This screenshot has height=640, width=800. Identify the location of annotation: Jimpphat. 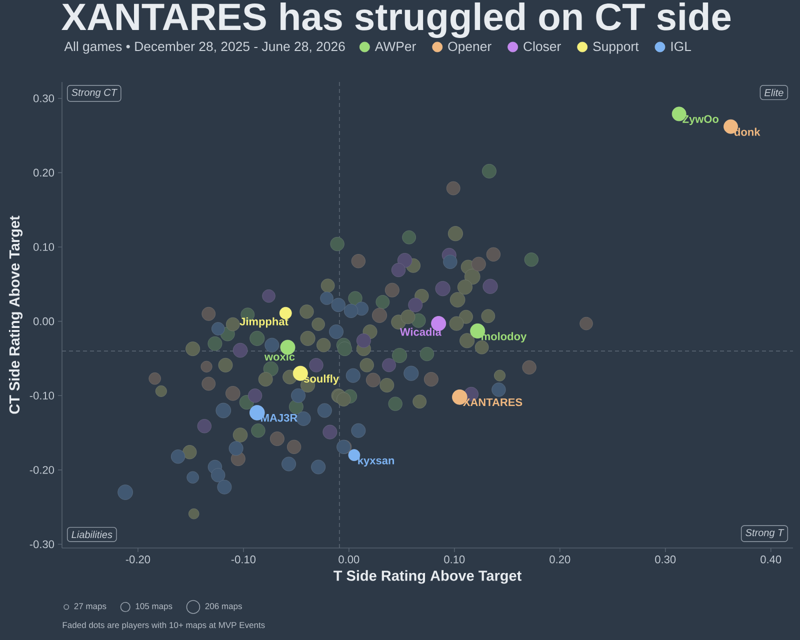
(264, 322).